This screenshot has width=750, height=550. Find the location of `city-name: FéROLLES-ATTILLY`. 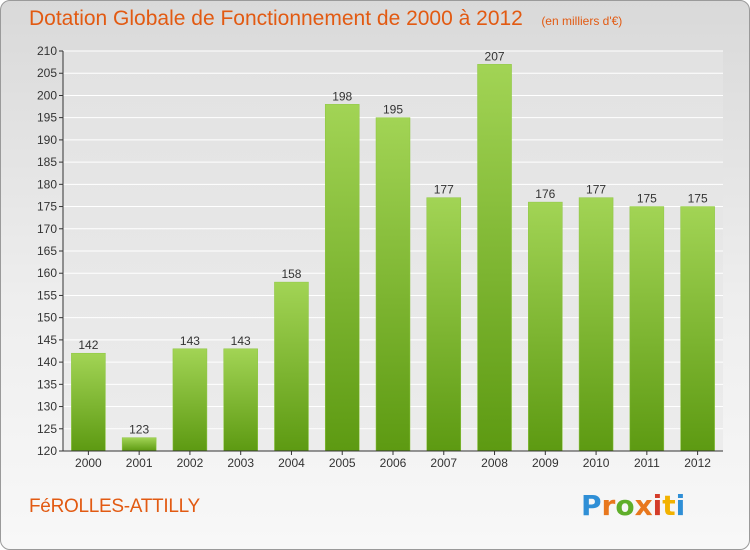

city-name: FéROLLES-ATTILLY is located at coordinates (114, 506).